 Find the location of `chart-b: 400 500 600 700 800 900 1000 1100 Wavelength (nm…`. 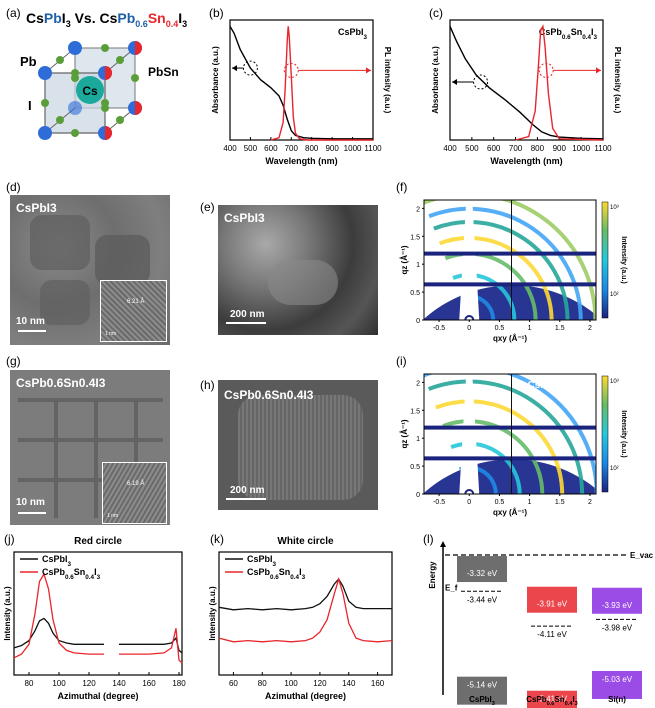

chart-b: 400 500 600 700 800 900 1000 1100 Wavelength (nm… is located at coordinates (301, 92).